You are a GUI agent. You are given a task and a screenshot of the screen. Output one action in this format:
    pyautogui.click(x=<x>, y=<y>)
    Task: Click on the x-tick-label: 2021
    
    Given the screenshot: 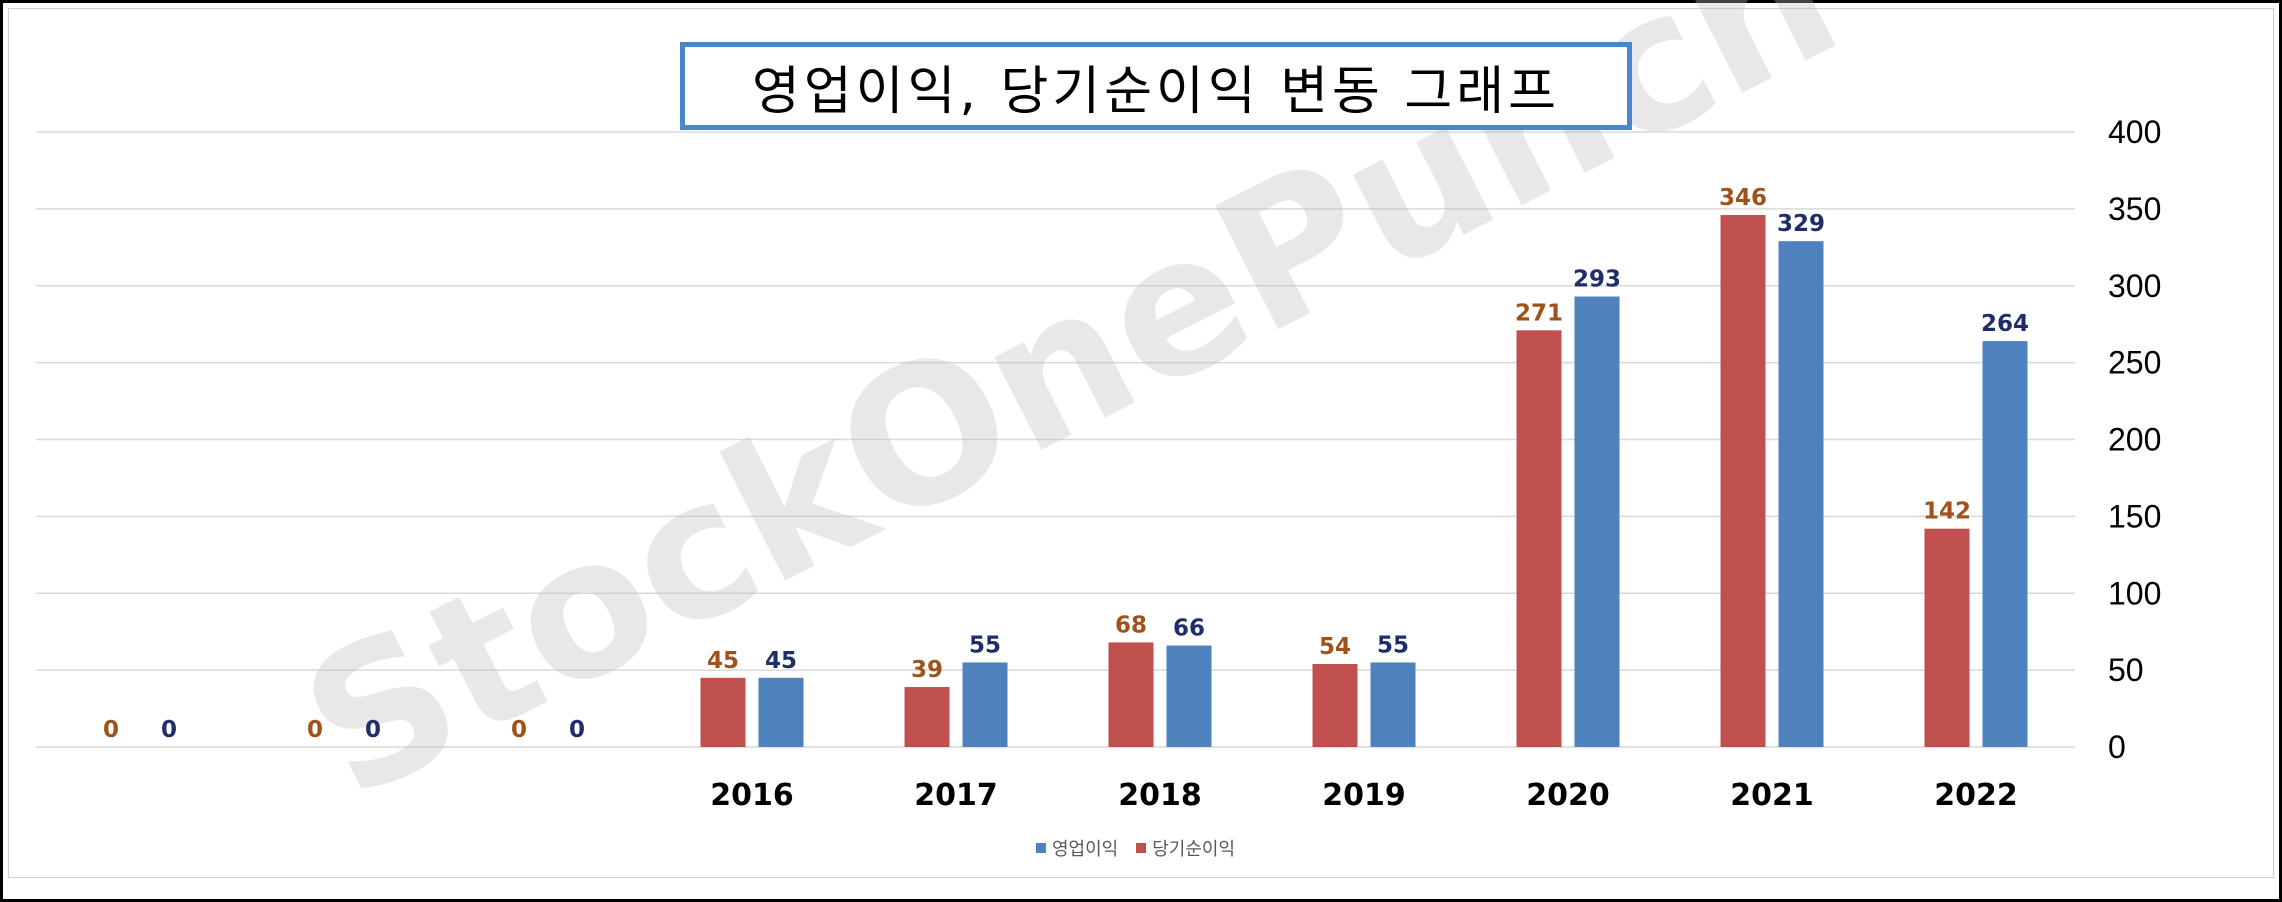 What is the action you would take?
    pyautogui.click(x=1772, y=795)
    